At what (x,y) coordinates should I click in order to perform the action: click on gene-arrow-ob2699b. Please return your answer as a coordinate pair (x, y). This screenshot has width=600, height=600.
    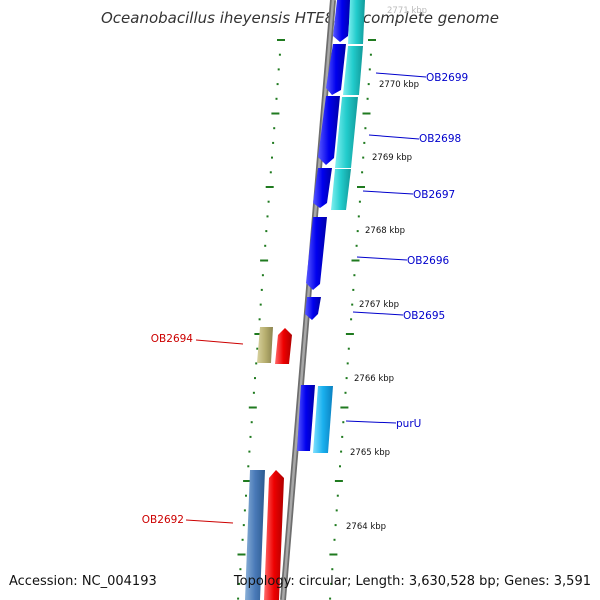
    Looking at the image, I should click on (353, 70).